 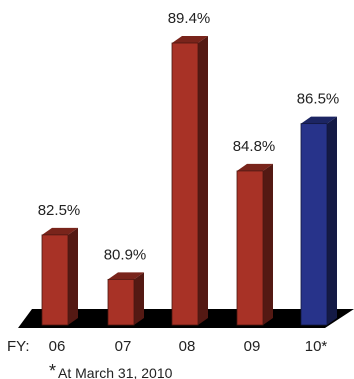 What do you see at coordinates (252, 346) in the screenshot?
I see `x-tick-label: 09` at bounding box center [252, 346].